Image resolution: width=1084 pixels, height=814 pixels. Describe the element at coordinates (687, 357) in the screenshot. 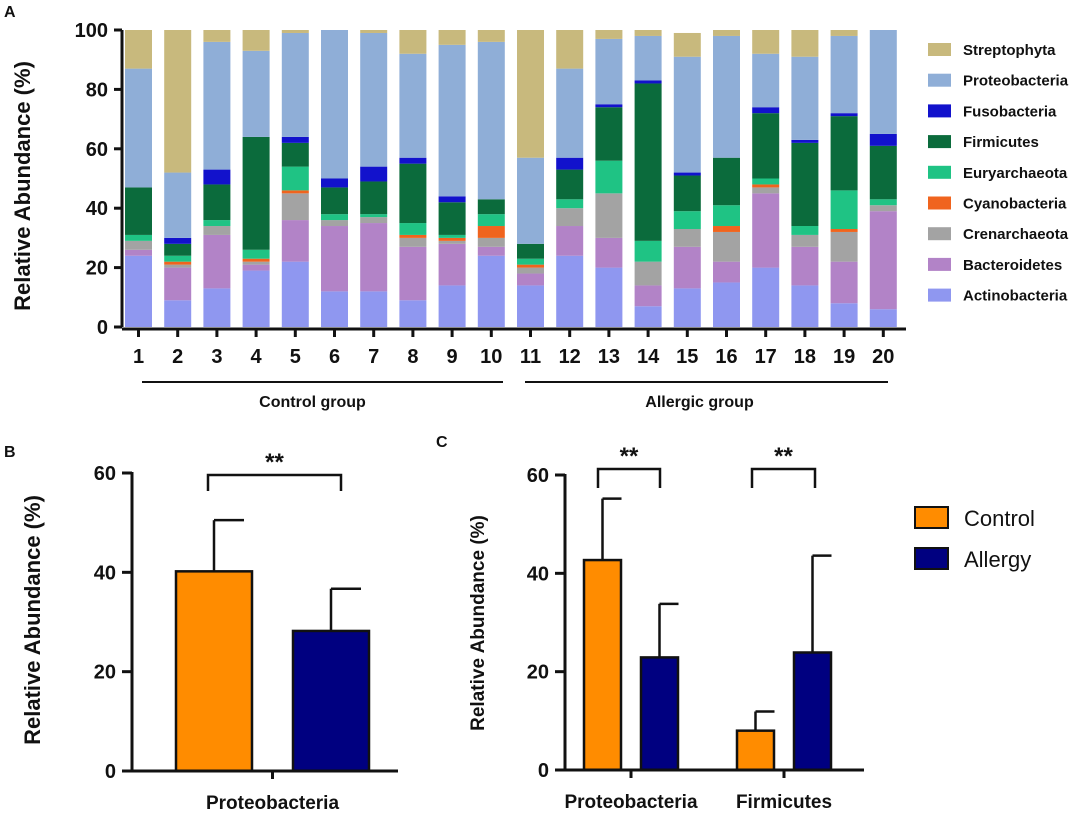

I see `x-tick-label: 15` at that location.